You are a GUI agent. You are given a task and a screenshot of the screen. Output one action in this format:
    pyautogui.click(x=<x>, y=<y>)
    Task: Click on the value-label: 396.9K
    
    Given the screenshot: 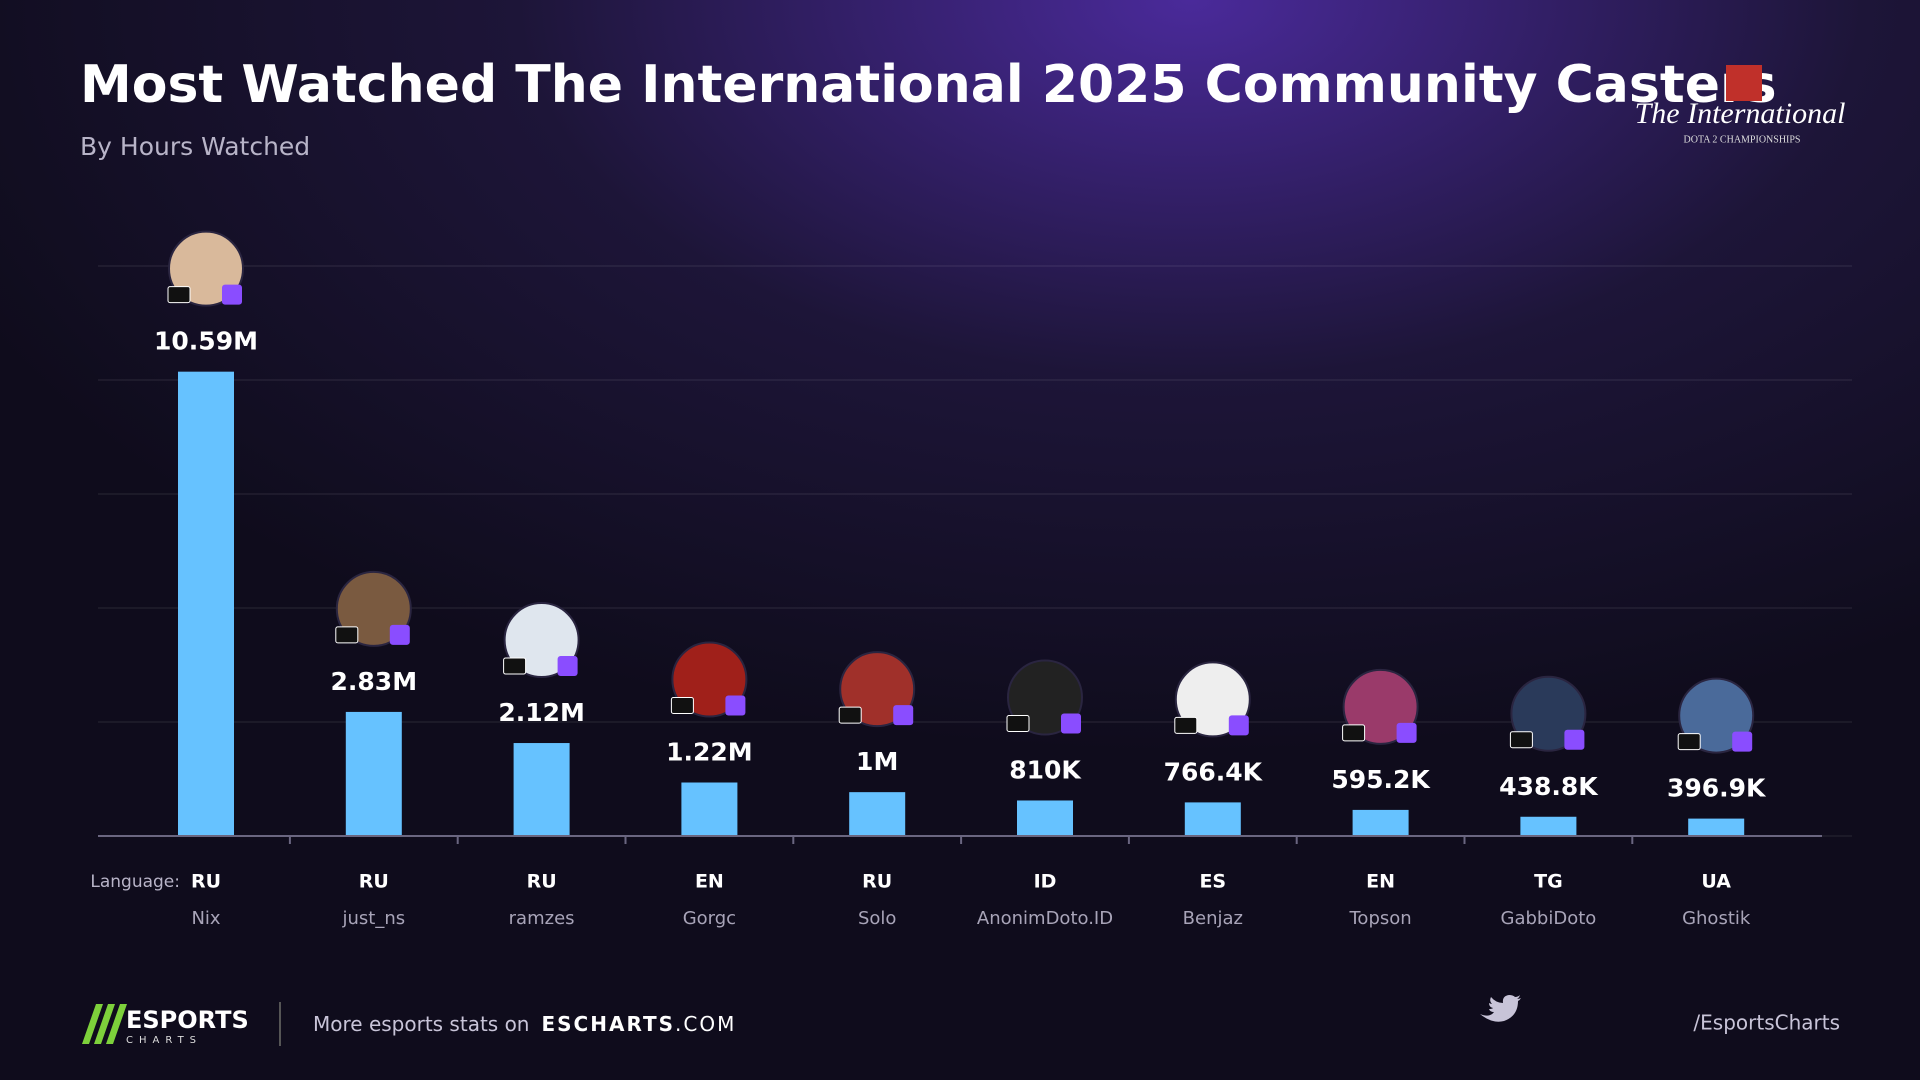 What is the action you would take?
    pyautogui.click(x=1717, y=788)
    